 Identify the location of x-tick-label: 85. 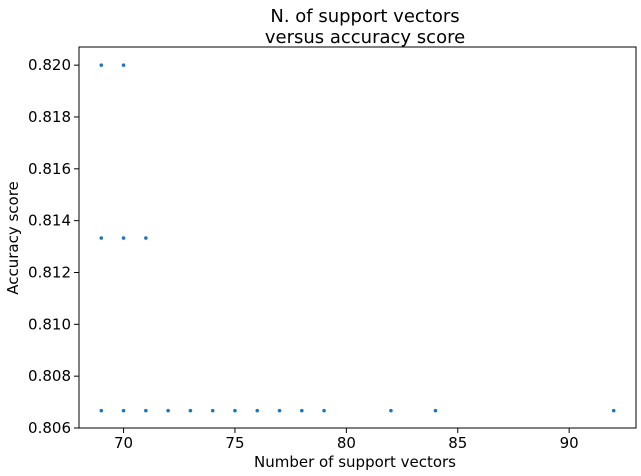
(457, 443).